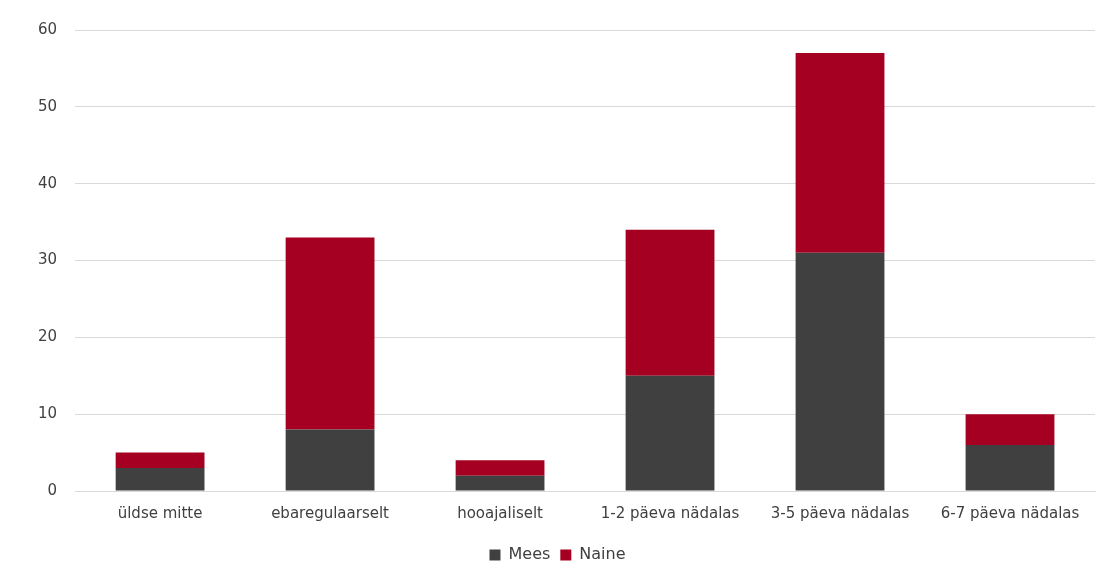 The image size is (1113, 583). What do you see at coordinates (47, 182) in the screenshot?
I see `y-tick-label: 40` at bounding box center [47, 182].